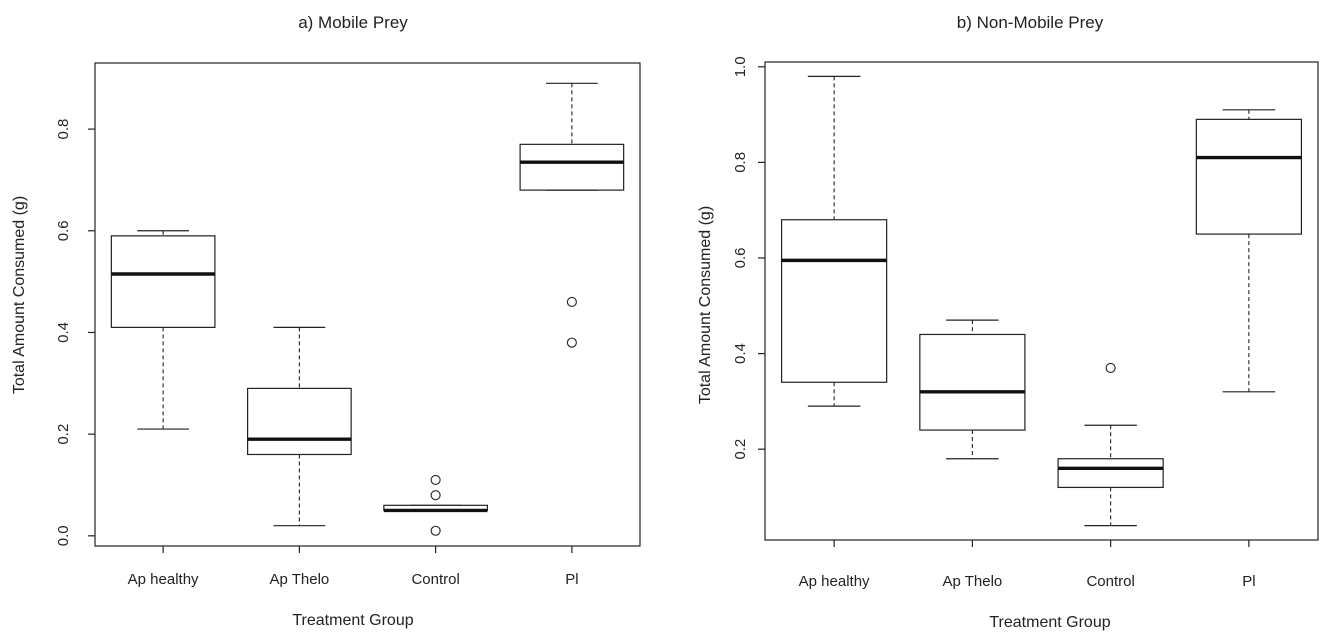 The width and height of the screenshot is (1328, 638). What do you see at coordinates (740, 66) in the screenshot?
I see `y-tick-label: 1.0` at bounding box center [740, 66].